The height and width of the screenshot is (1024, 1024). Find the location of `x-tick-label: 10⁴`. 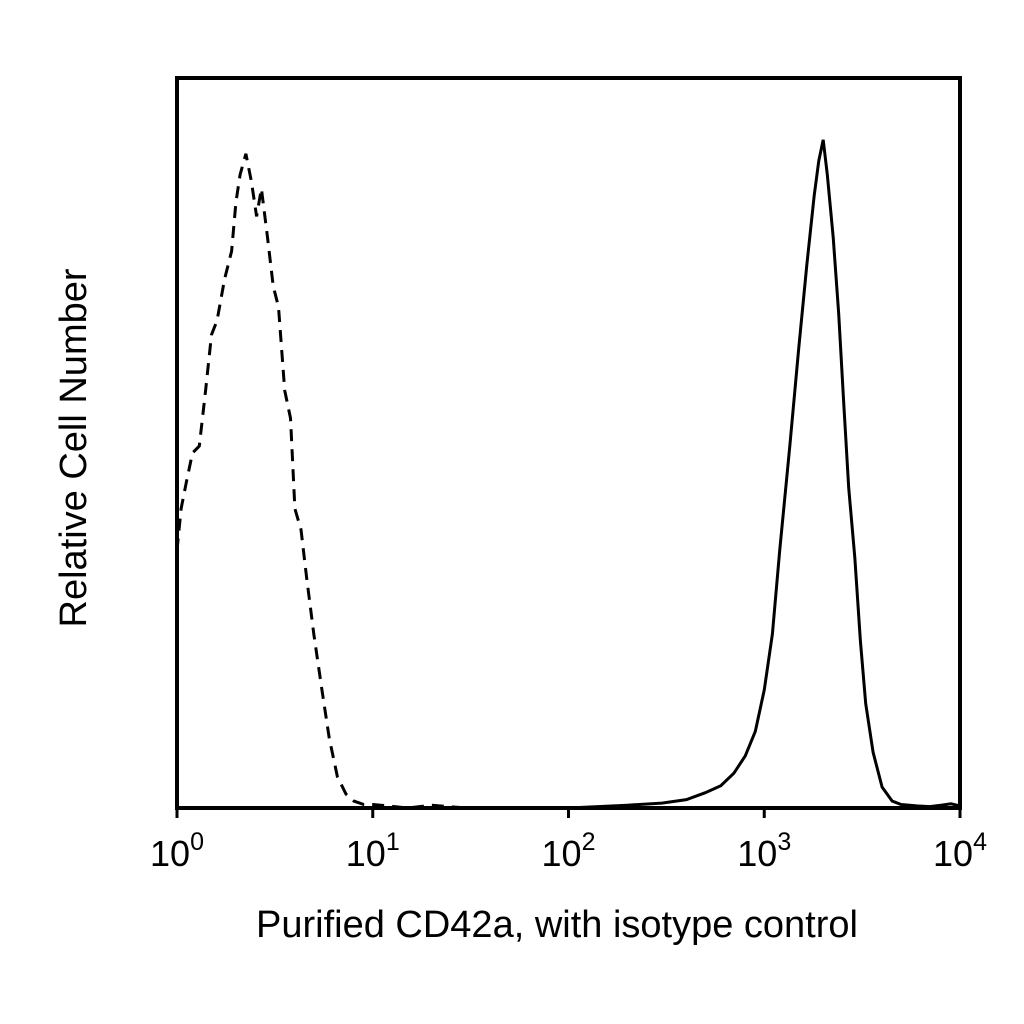

x-tick-label: 10⁴ is located at coordinates (960, 851).